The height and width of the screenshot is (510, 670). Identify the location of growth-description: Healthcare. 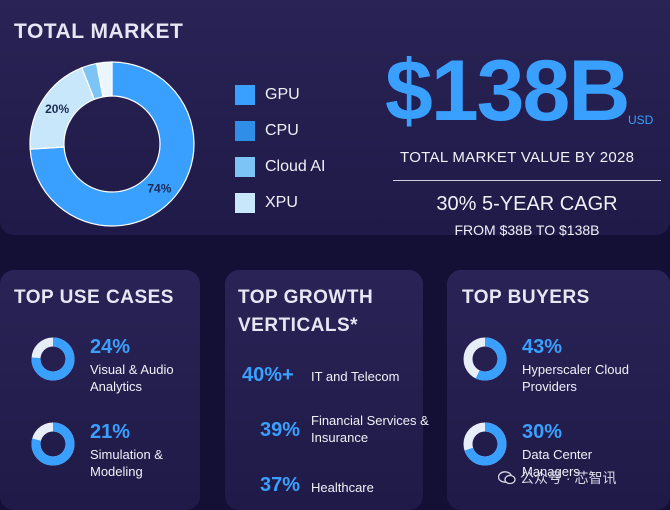
(342, 487).